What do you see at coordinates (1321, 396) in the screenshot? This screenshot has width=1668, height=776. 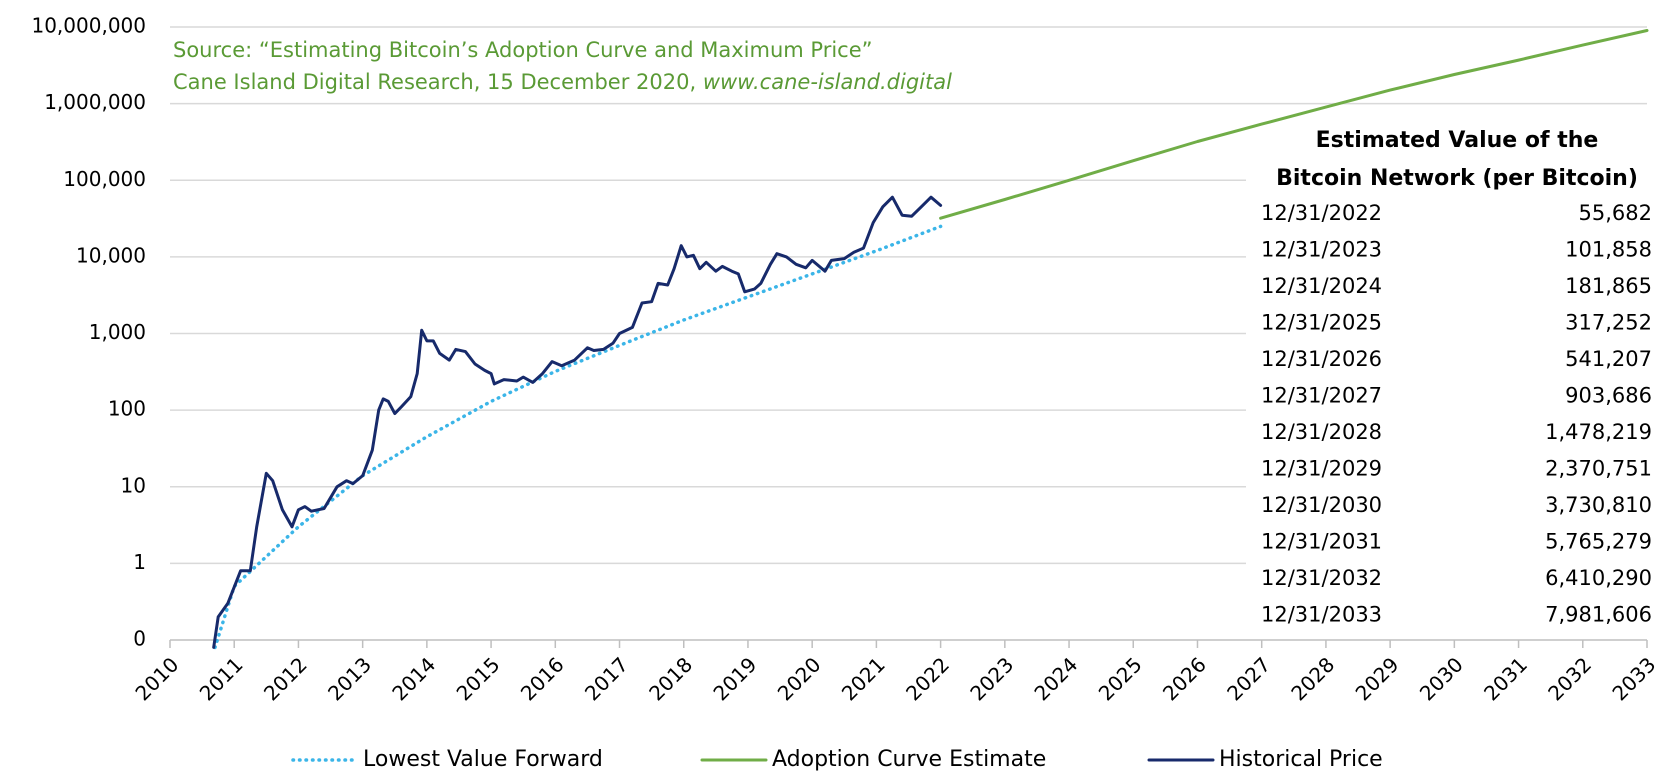 I see `table-date: 12/31/2027` at bounding box center [1321, 396].